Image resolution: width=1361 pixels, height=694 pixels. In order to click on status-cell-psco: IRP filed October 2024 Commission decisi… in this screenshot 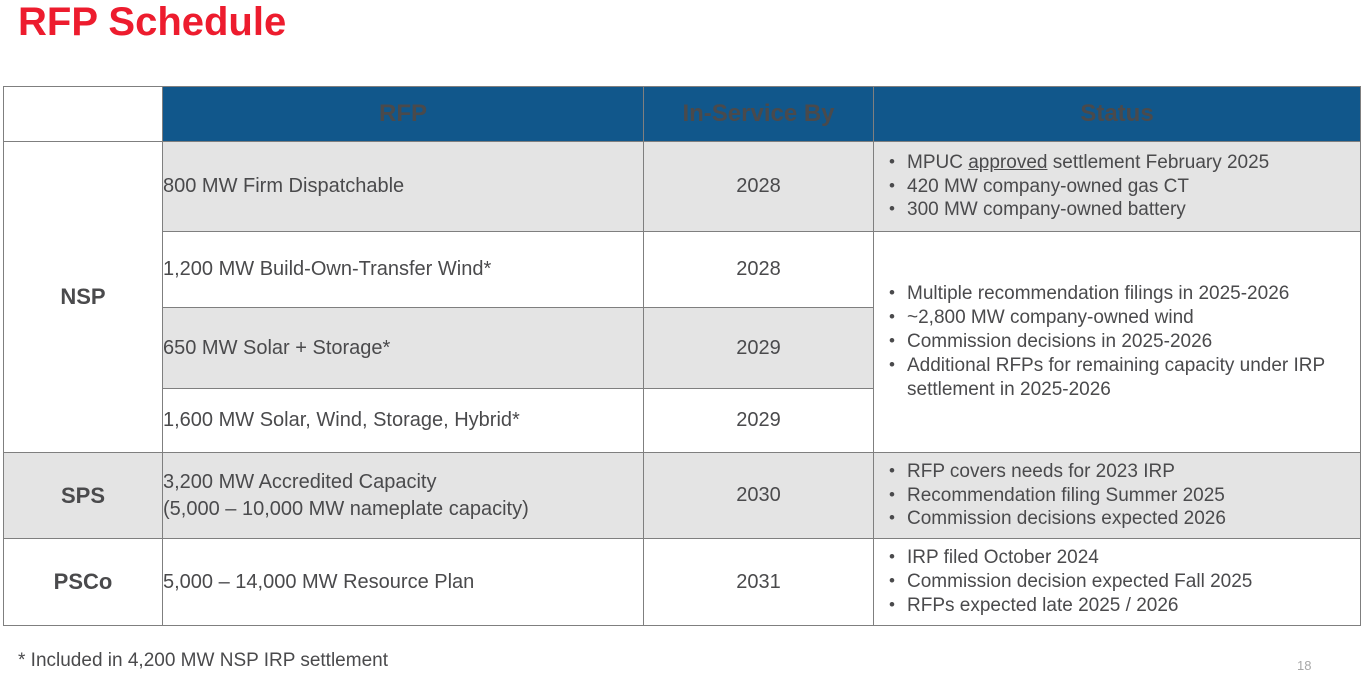, I will do `click(1117, 582)`.